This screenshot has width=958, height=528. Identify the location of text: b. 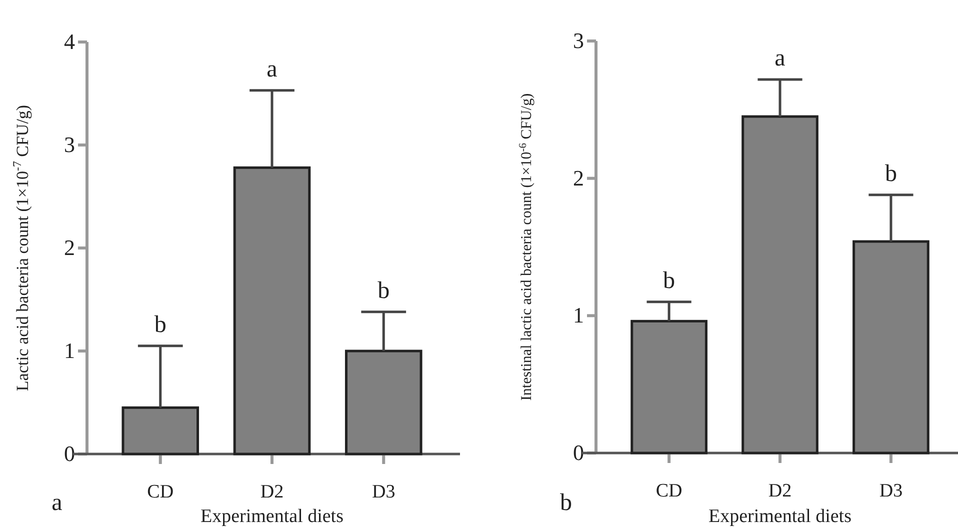
(566, 503).